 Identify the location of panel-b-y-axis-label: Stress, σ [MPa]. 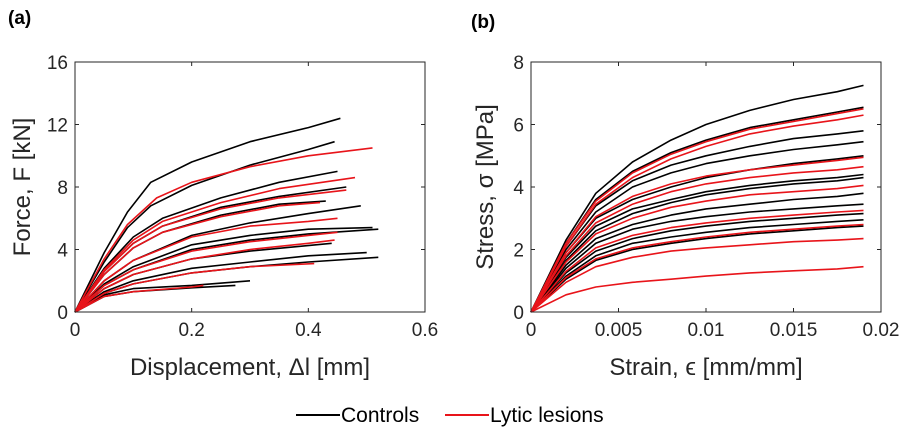
(485, 187).